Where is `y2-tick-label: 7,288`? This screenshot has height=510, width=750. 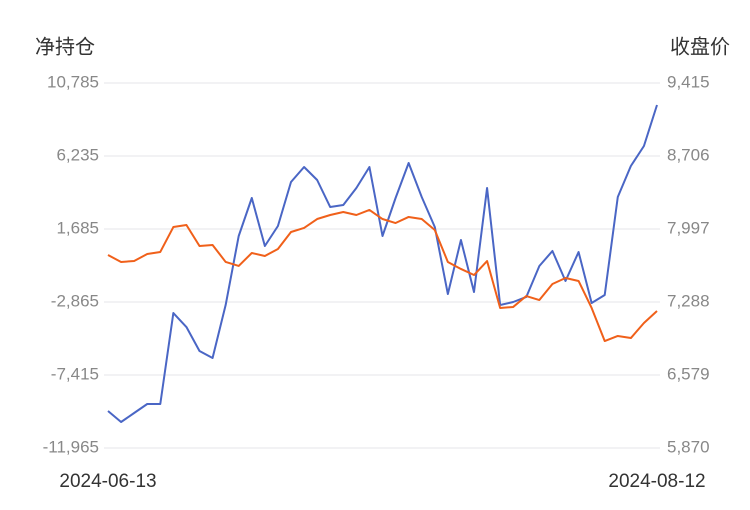 y2-tick-label: 7,288 is located at coordinates (688, 300).